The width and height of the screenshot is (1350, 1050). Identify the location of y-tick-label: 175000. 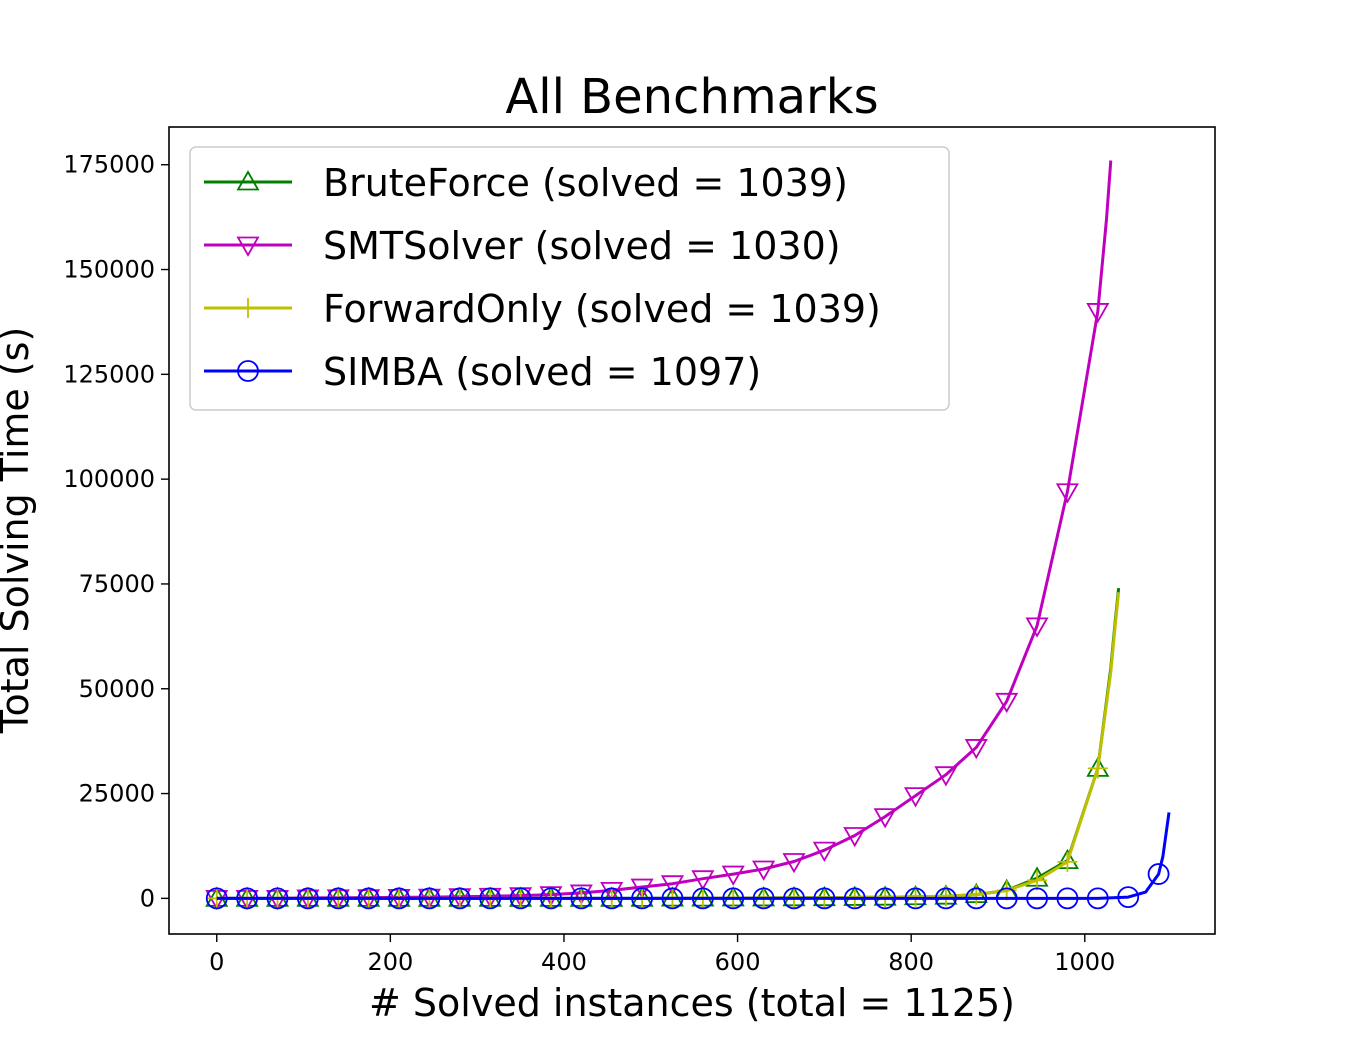
(109, 165).